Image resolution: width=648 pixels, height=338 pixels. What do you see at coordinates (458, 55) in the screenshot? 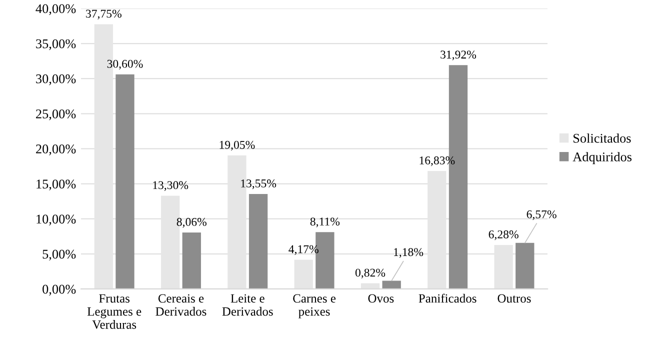
I see `data-label: 31,92%` at bounding box center [458, 55].